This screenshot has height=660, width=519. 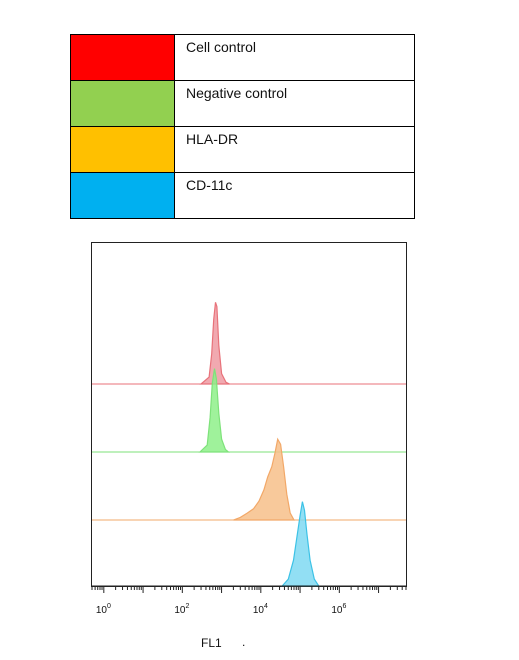 I want to click on x-tick-label: 10⁴, so click(x=260, y=609).